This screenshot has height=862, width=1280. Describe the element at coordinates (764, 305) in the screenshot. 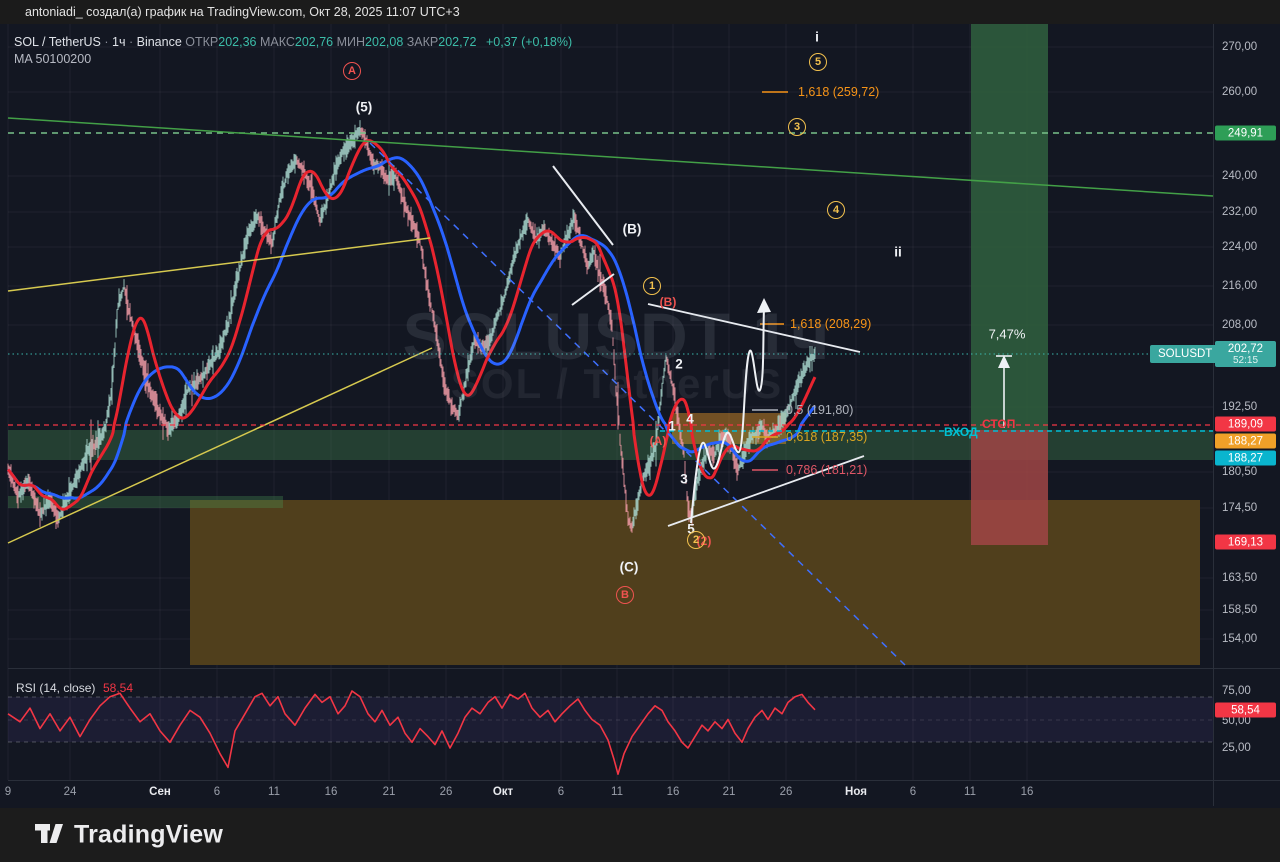

I see `projection-arrowhead` at that location.